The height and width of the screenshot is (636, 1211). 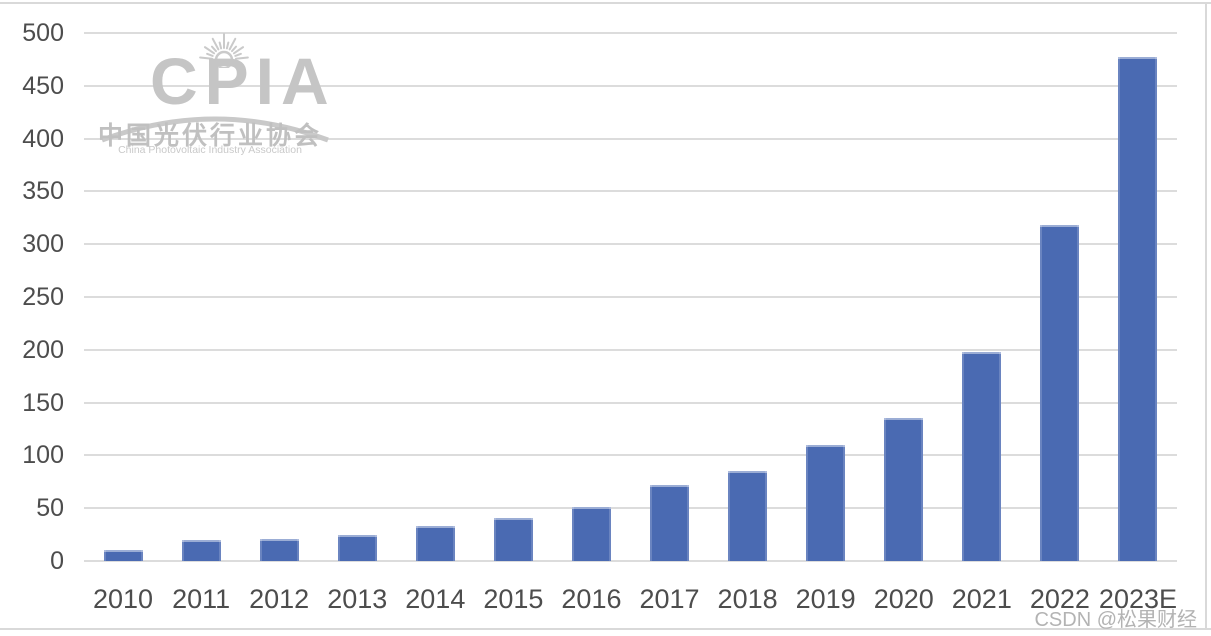 What do you see at coordinates (435, 543) in the screenshot?
I see `bar-2014` at bounding box center [435, 543].